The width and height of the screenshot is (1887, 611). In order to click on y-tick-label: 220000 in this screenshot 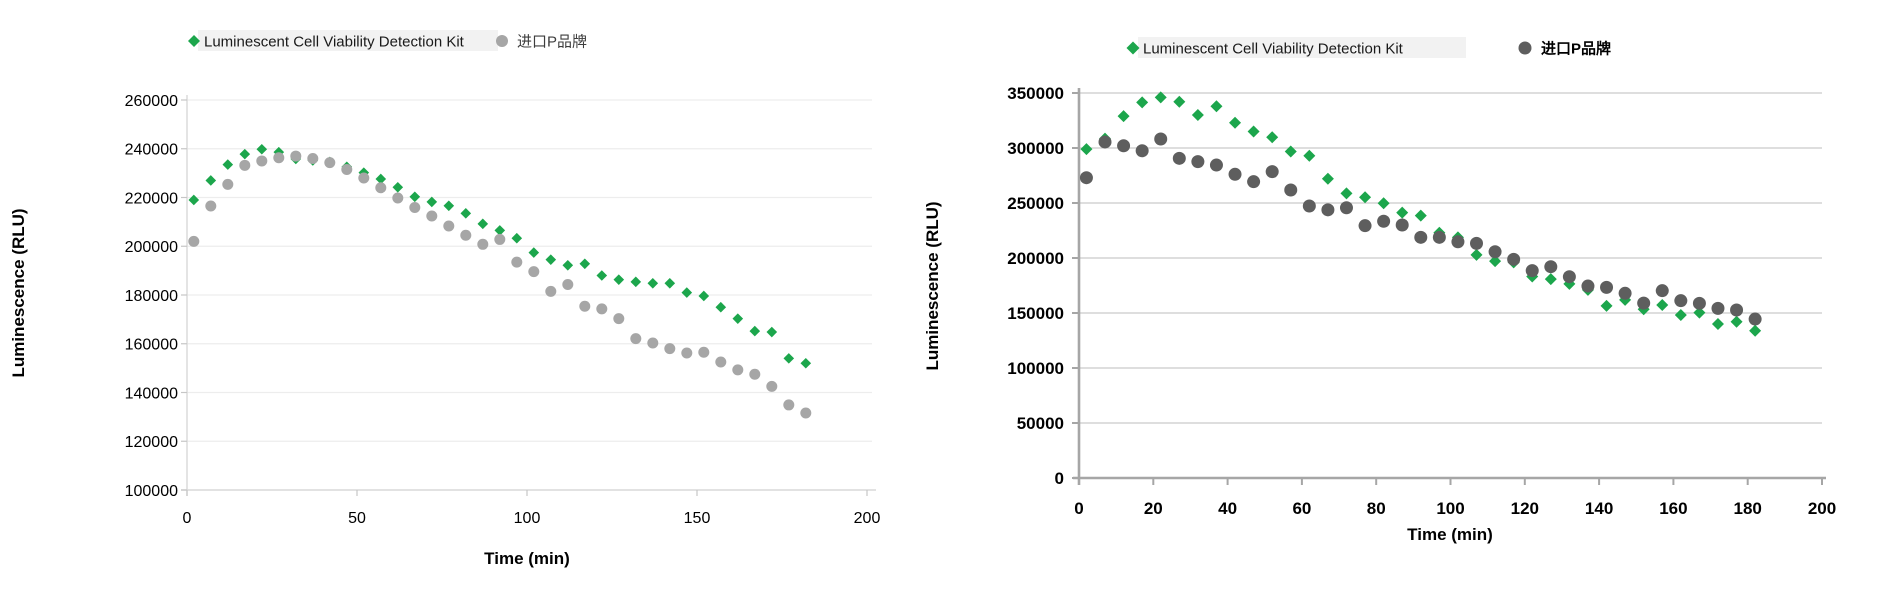, I will do `click(151, 198)`.